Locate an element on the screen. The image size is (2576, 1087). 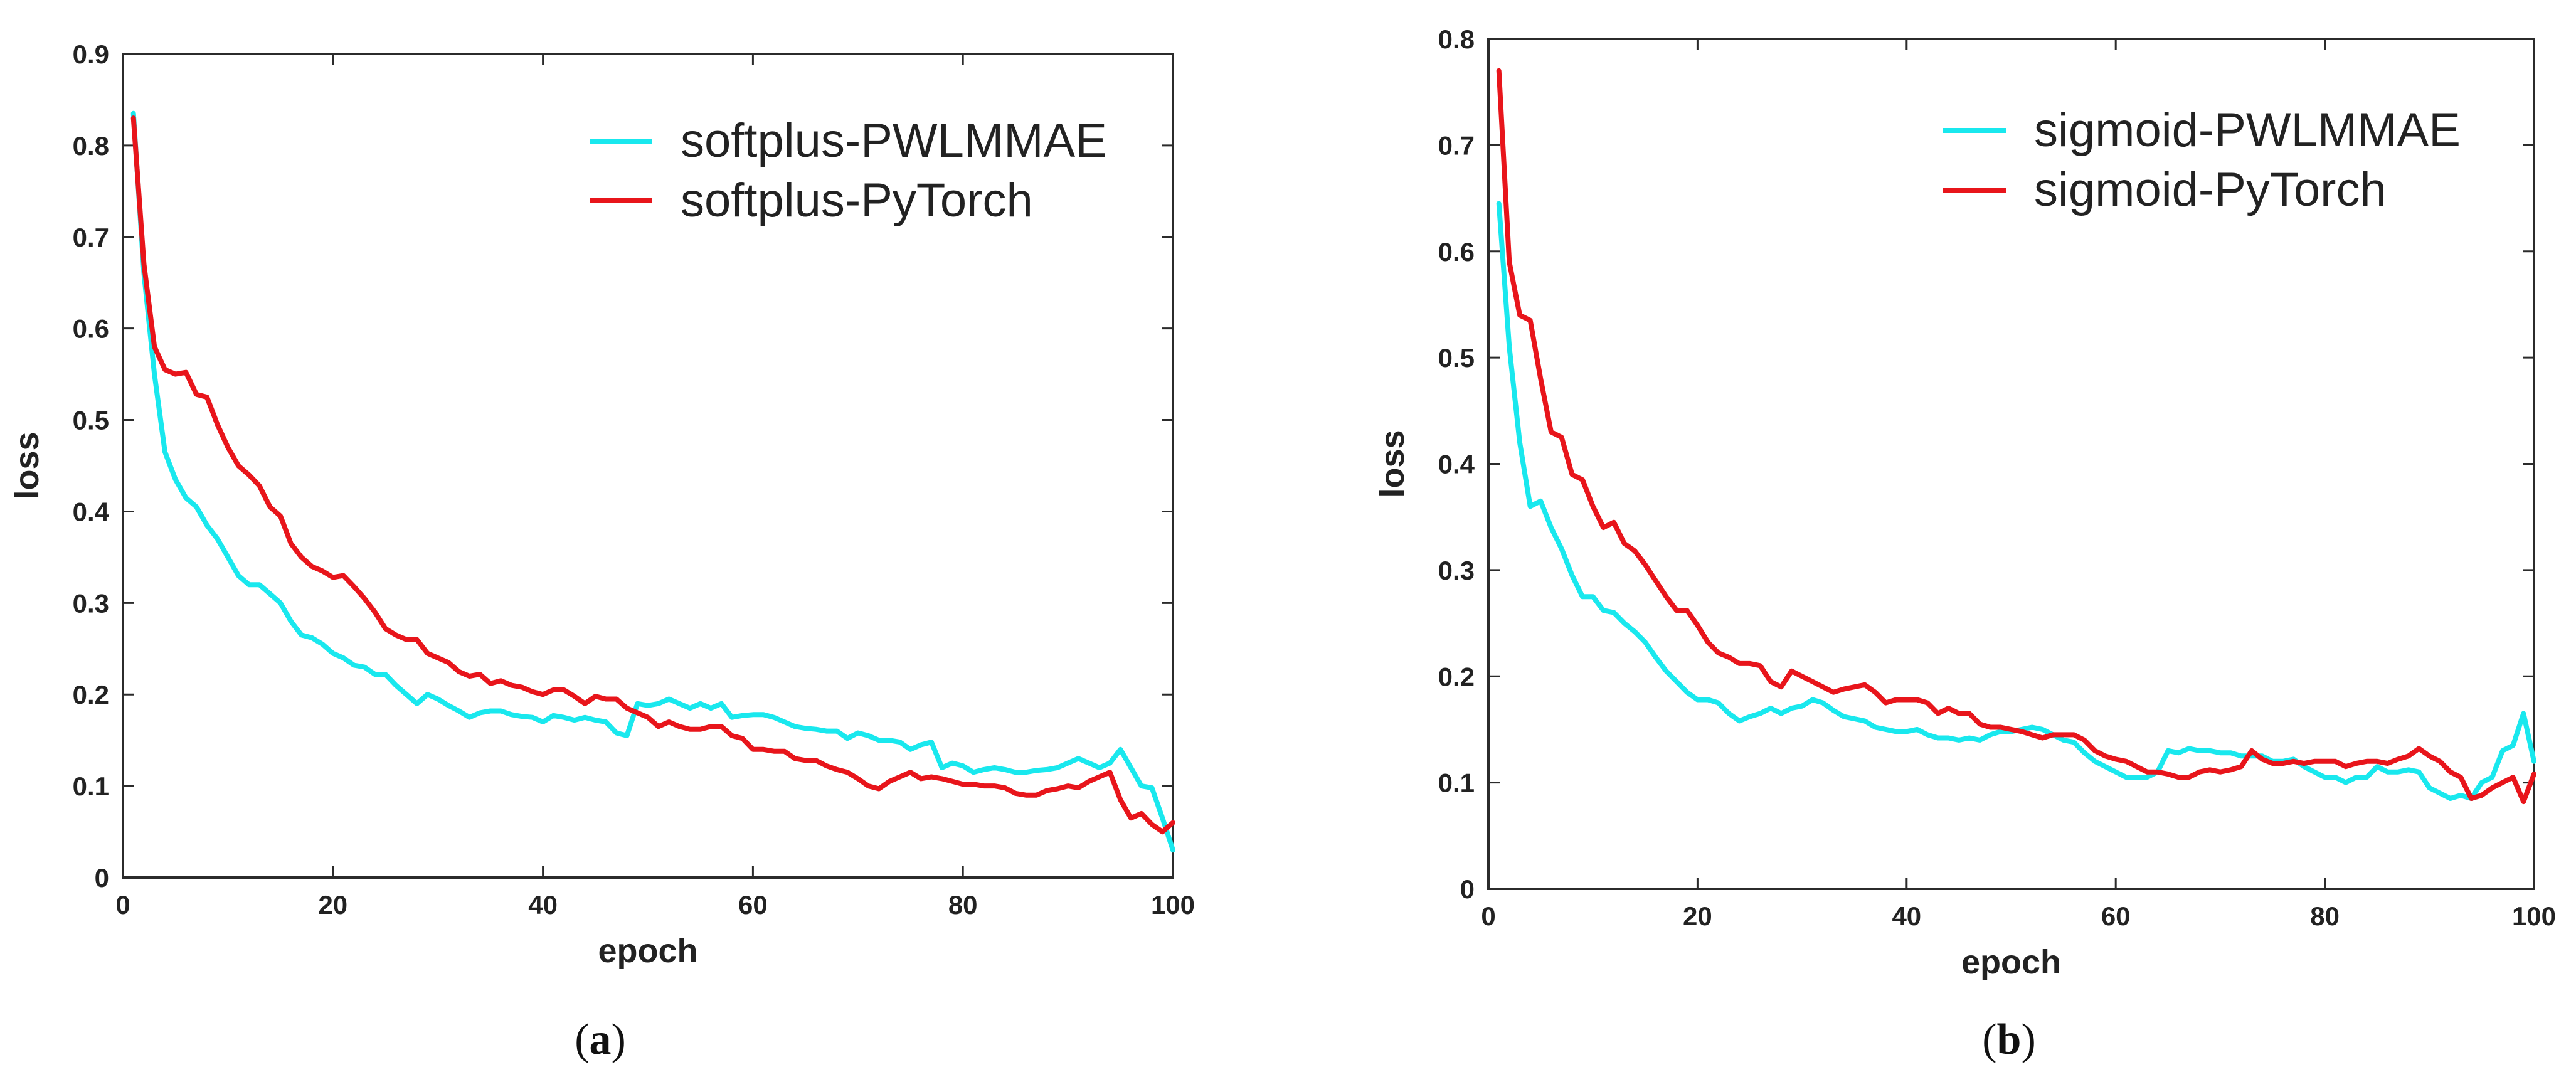
y-tick-label: 0.9 is located at coordinates (91, 54).